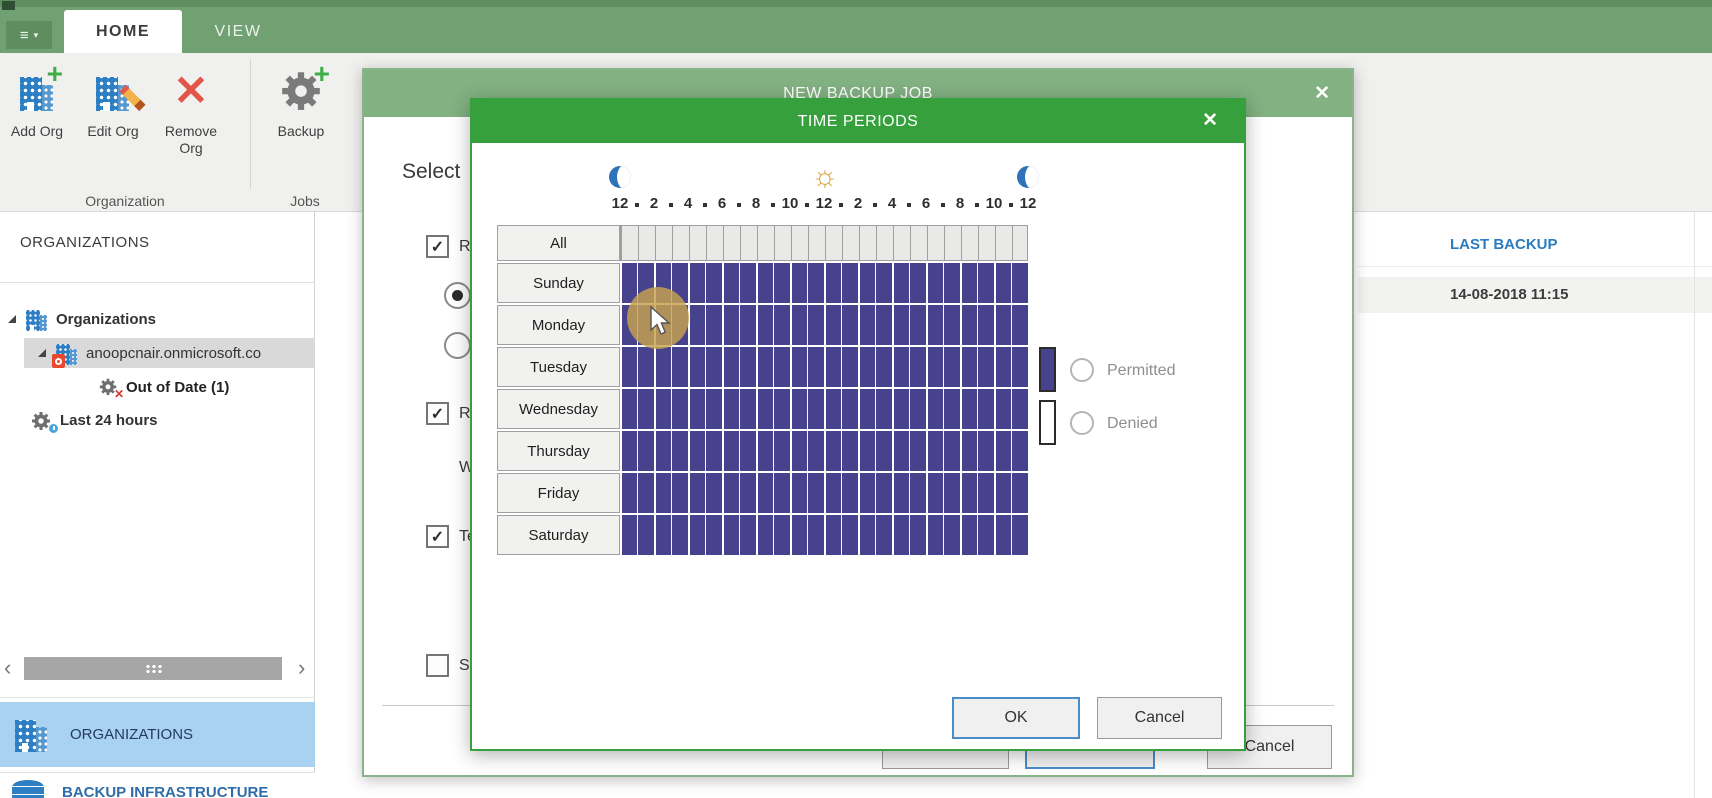 This screenshot has width=1712, height=798. I want to click on cancel-button: Cancel, so click(1159, 718).